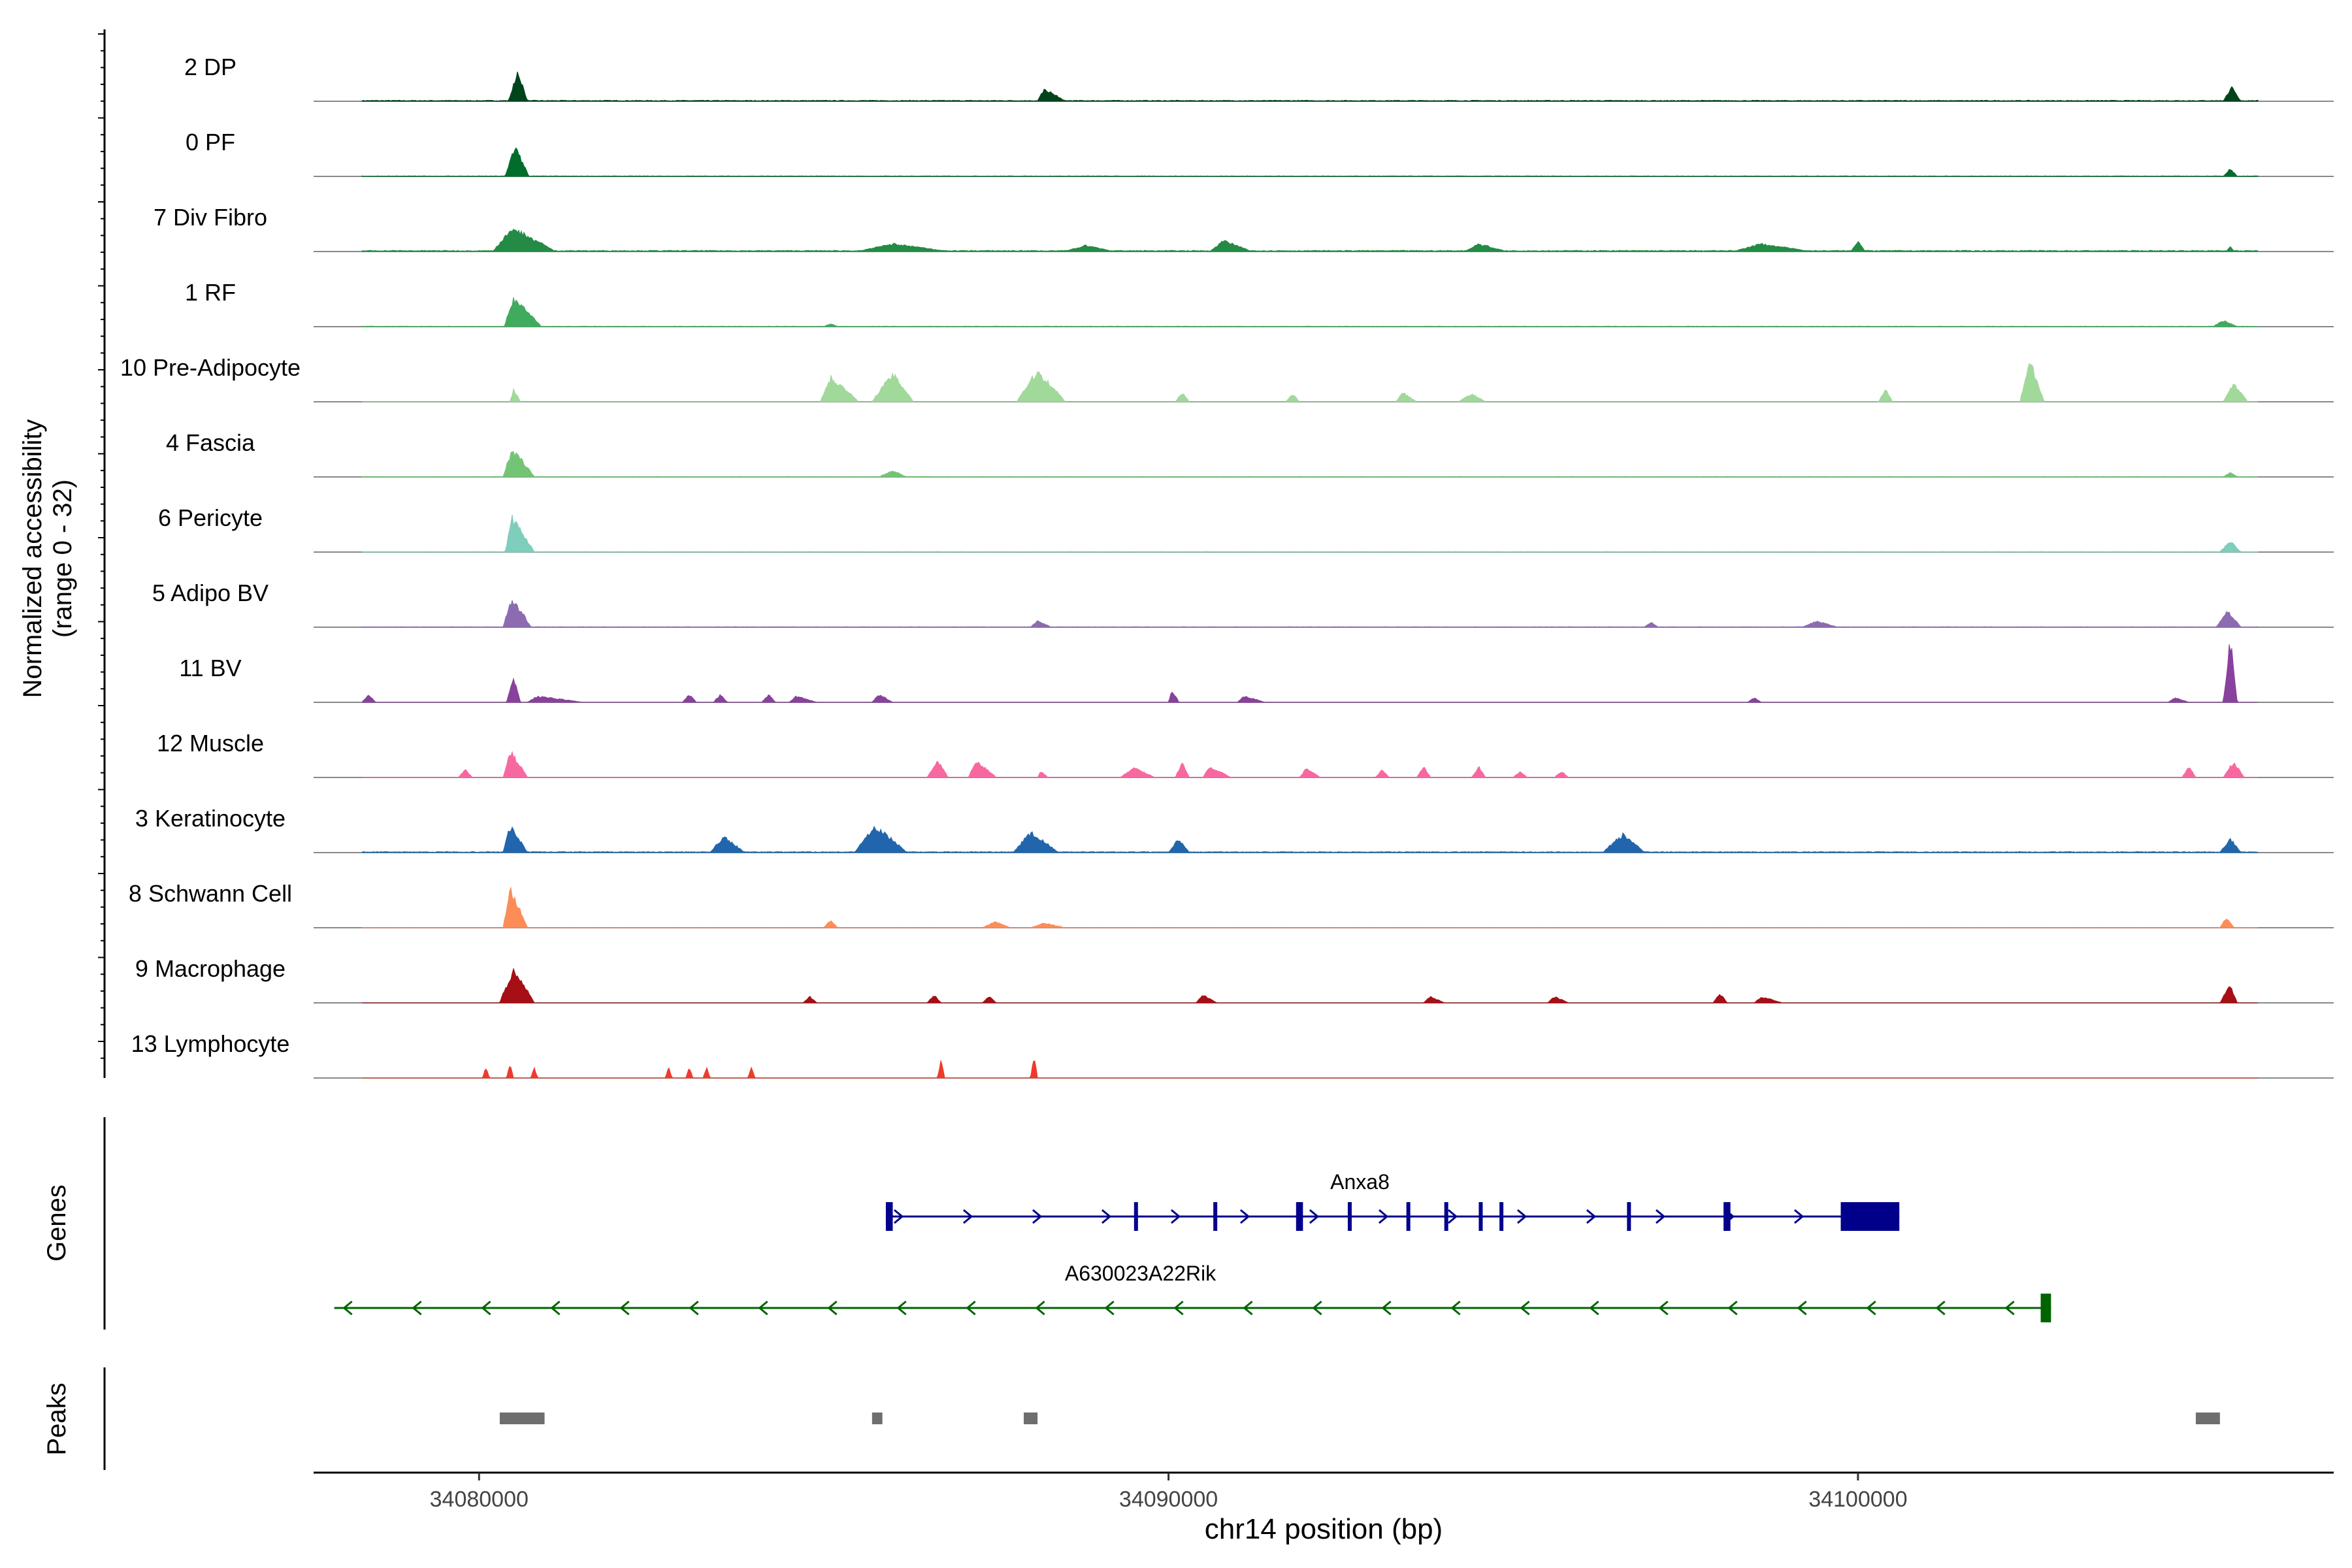 Image resolution: width=2352 pixels, height=1568 pixels. What do you see at coordinates (479, 1499) in the screenshot?
I see `x-tick-label: 34080000` at bounding box center [479, 1499].